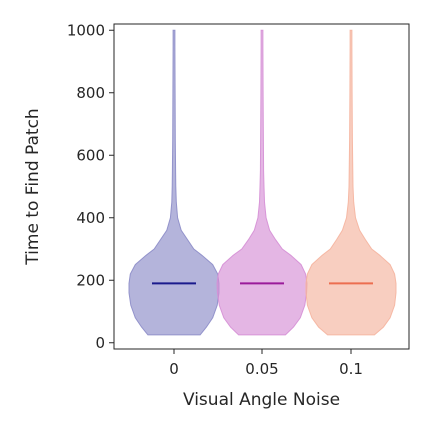 This screenshot has height=424, width=431. I want to click on y-tick-label: 800, so click(90, 93).